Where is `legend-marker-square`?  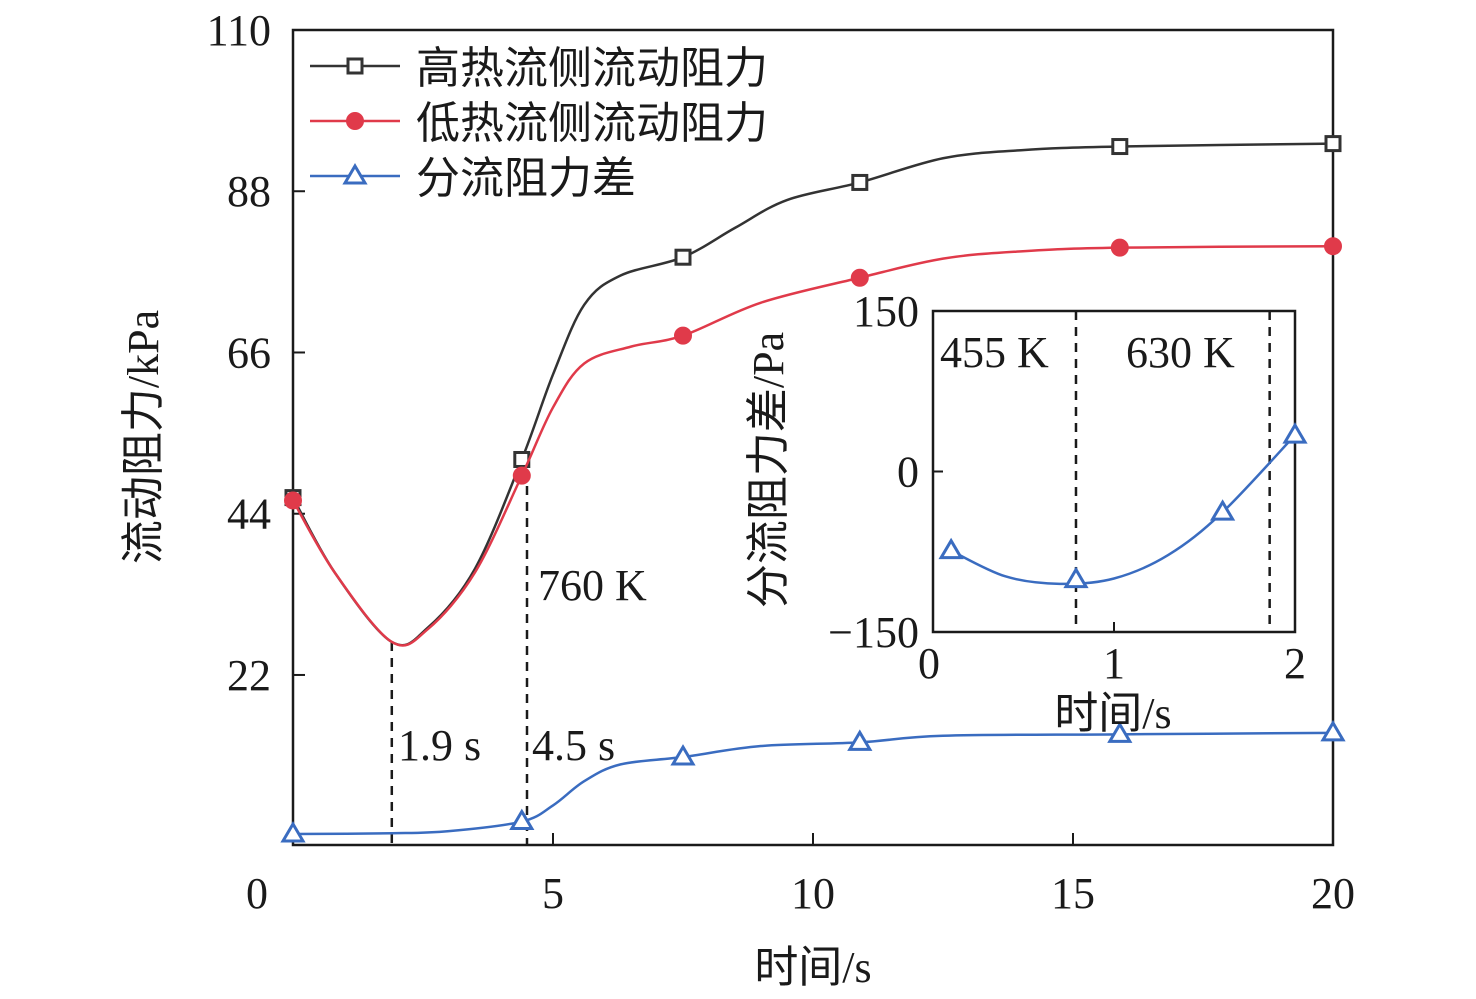
legend-marker-square is located at coordinates (355, 66).